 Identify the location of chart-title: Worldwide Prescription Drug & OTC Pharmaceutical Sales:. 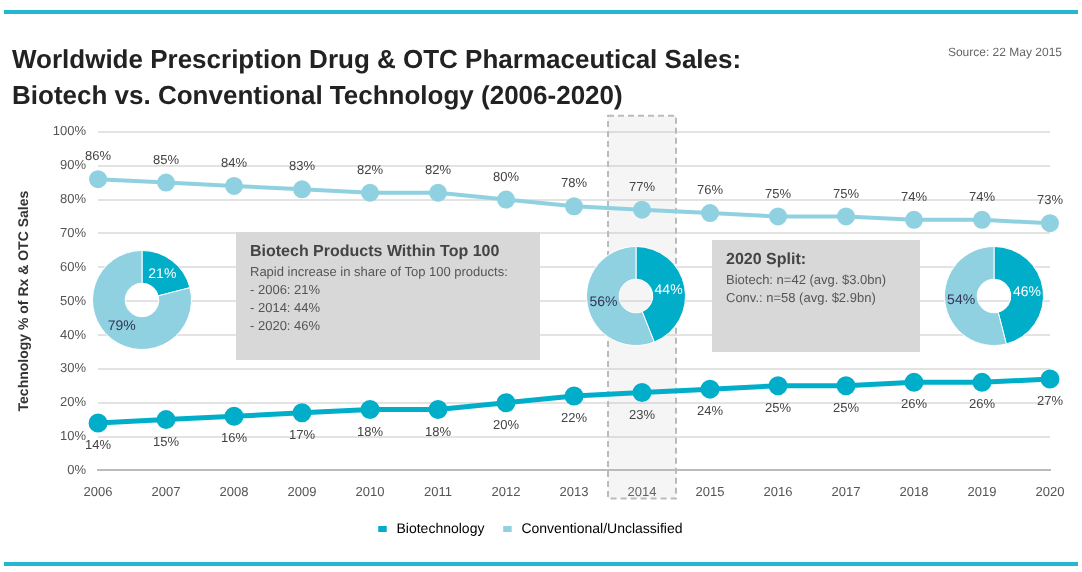
(377, 59).